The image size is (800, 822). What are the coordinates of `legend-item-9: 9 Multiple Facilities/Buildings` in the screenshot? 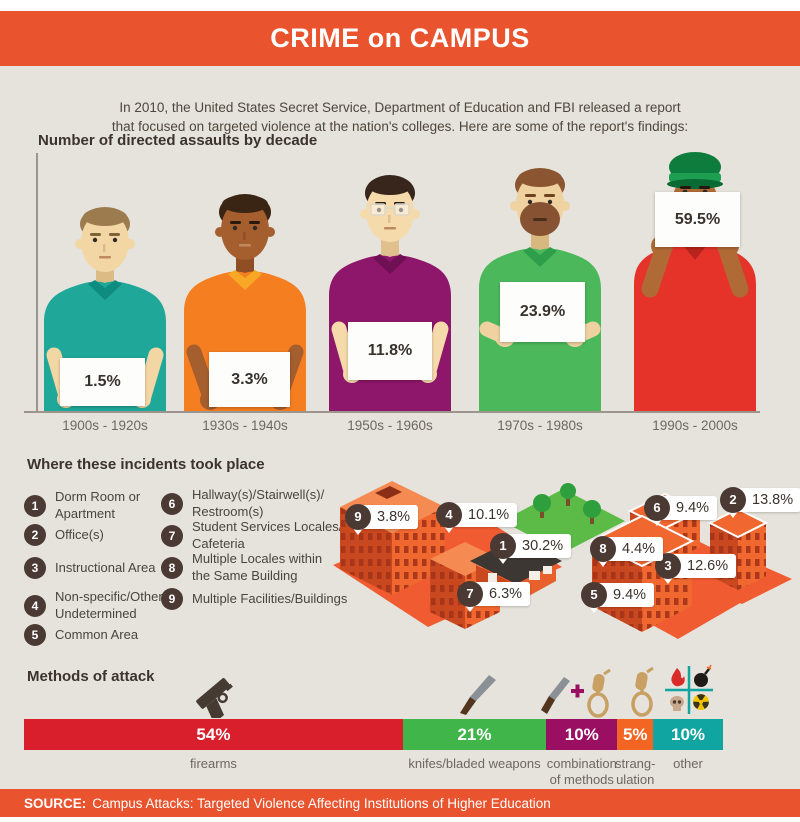 It's located at (254, 599).